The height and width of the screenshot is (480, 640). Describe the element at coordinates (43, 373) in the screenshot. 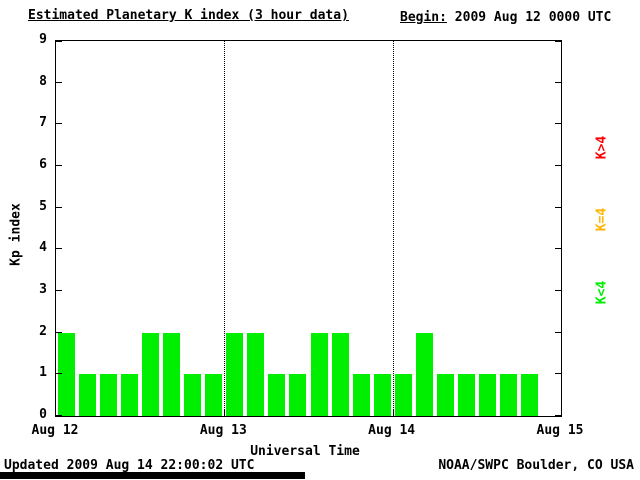

I see `y-tick-label: 1` at that location.